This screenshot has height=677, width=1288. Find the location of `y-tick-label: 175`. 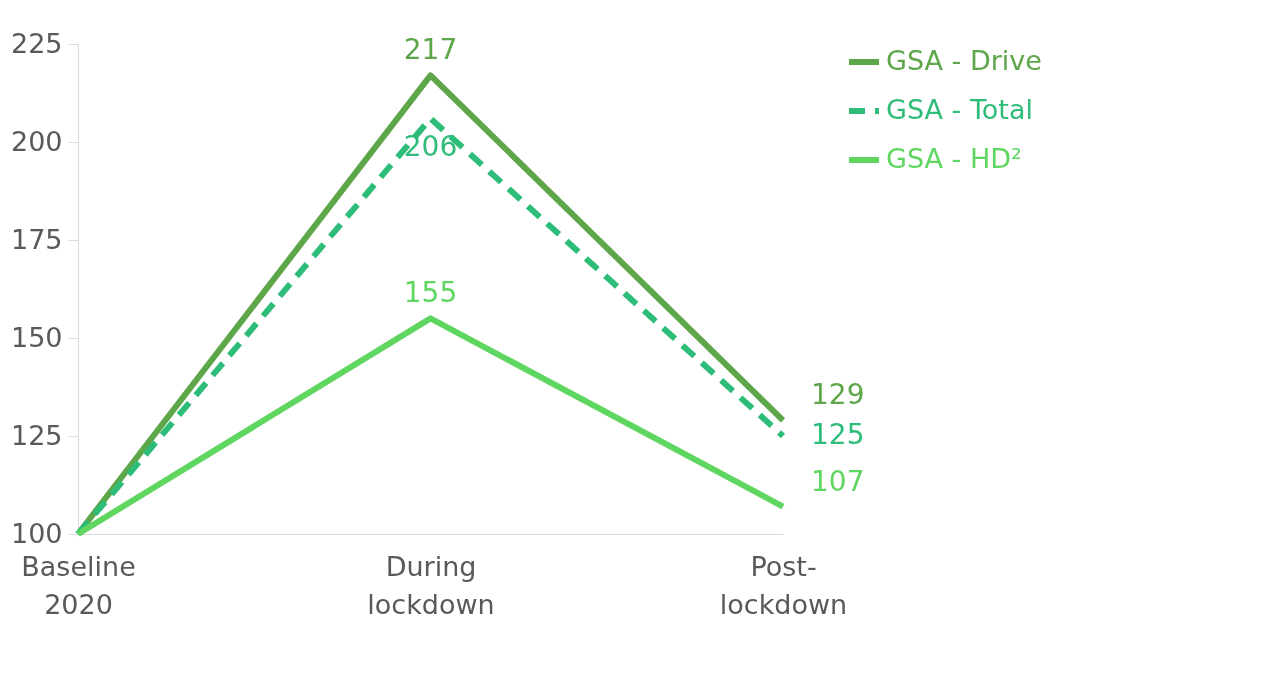

y-tick-label: 175 is located at coordinates (36, 239).